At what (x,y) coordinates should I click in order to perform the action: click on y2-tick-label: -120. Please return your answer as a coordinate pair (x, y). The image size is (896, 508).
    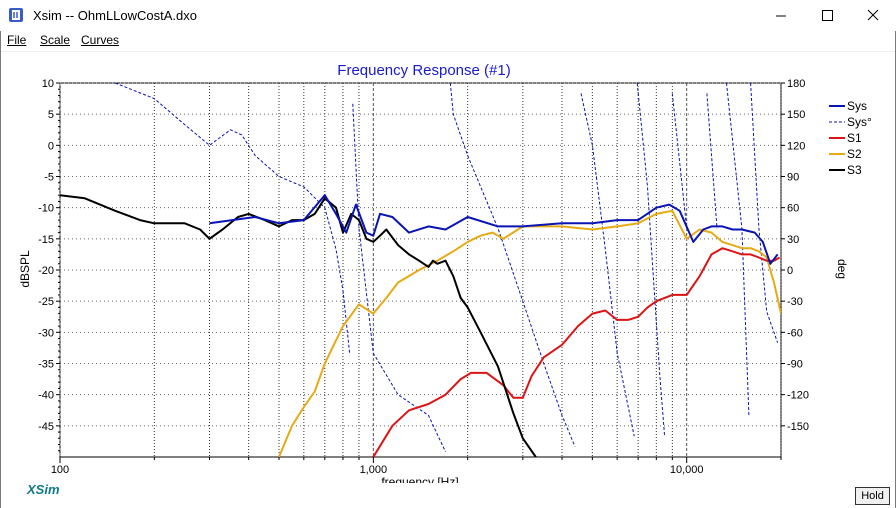
    Looking at the image, I should click on (798, 396).